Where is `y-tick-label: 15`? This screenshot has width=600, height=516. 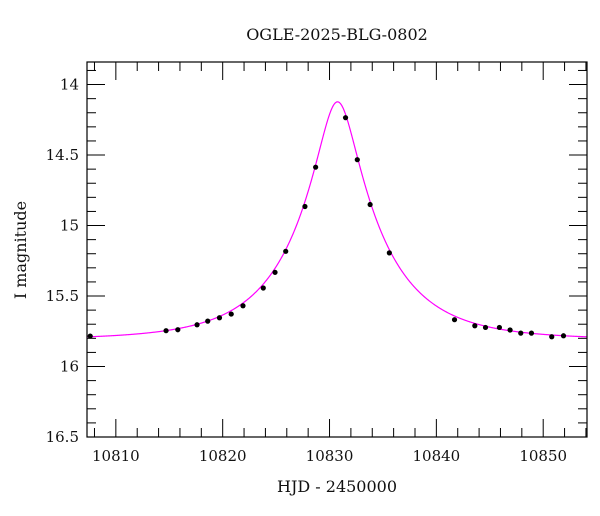 y-tick-label: 15 is located at coordinates (69, 226).